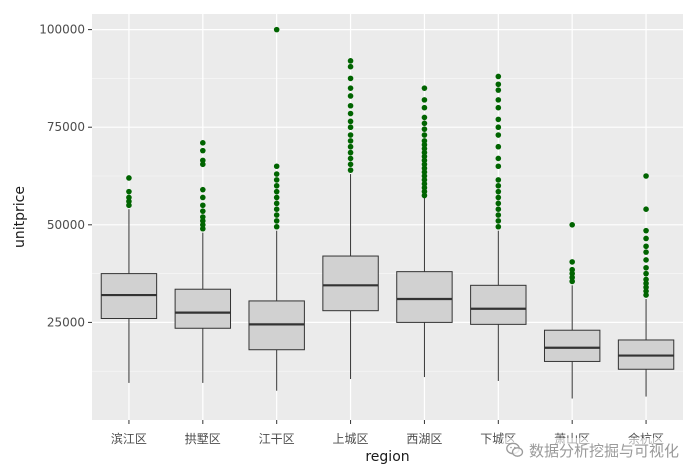  I want to click on x-tick-label: 滨江区, so click(129, 438).